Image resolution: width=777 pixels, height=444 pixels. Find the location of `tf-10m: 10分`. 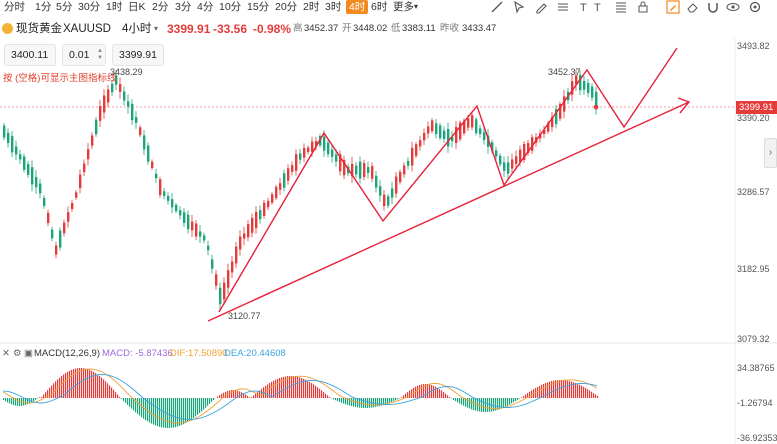

tf-10m: 10分 is located at coordinates (230, 7).